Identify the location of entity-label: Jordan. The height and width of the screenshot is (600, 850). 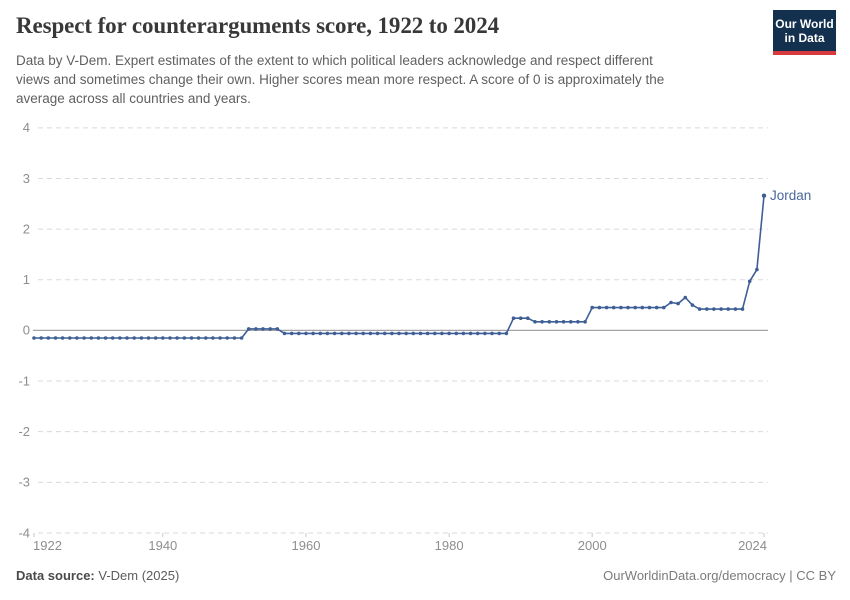
(790, 195).